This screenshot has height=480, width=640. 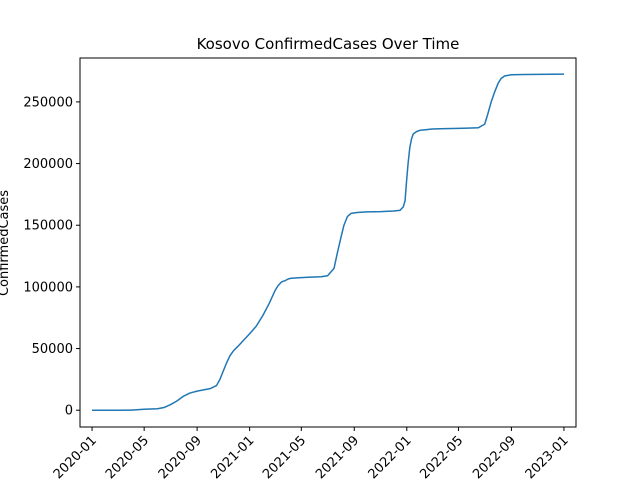 What do you see at coordinates (48, 102) in the screenshot?
I see `y-tick-label: 250000` at bounding box center [48, 102].